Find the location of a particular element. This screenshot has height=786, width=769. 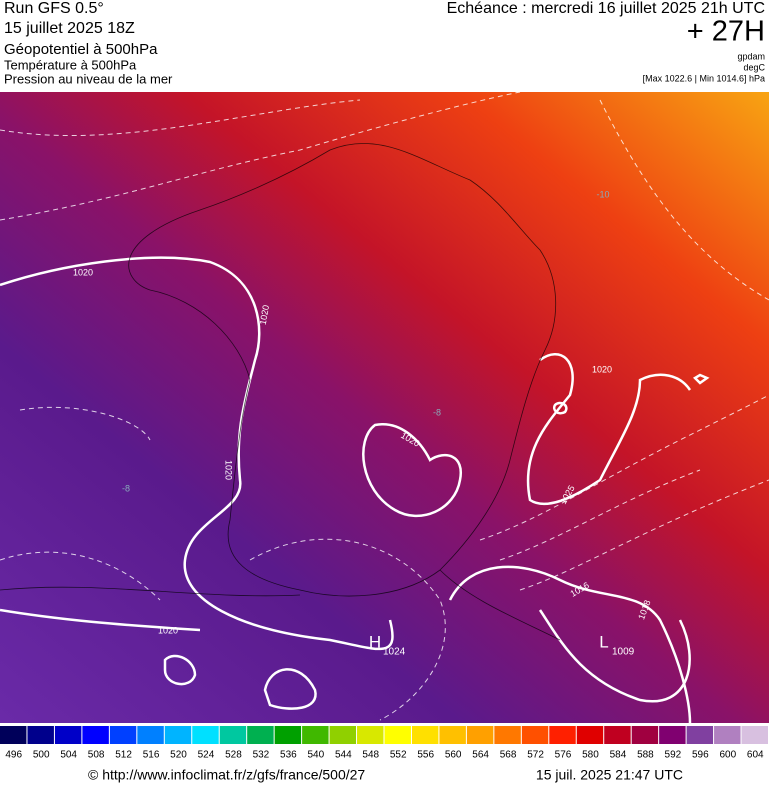

pressure-center: L is located at coordinates (603, 641).